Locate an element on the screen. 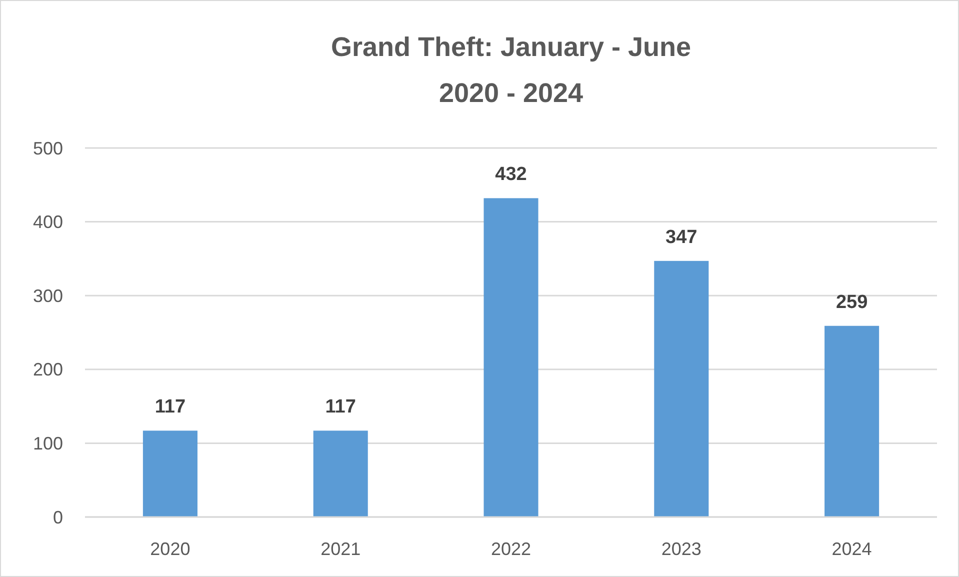 The height and width of the screenshot is (577, 959). x-tick-label: 2023 is located at coordinates (681, 549).